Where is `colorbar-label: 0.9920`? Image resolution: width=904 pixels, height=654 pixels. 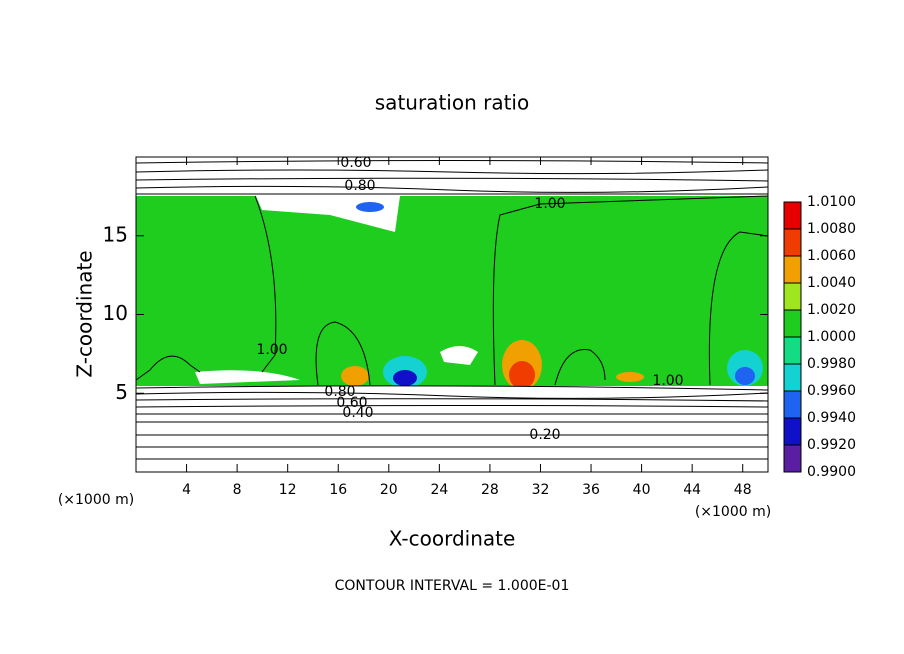 colorbar-label: 0.9920 is located at coordinates (831, 445).